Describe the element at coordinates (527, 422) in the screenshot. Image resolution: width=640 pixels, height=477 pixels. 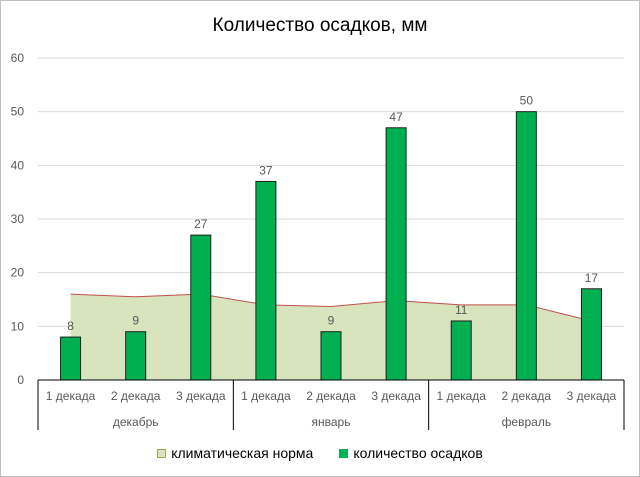
I see `group-label: февраль` at that location.